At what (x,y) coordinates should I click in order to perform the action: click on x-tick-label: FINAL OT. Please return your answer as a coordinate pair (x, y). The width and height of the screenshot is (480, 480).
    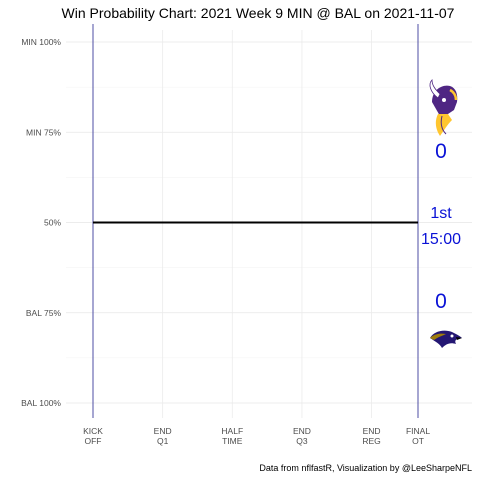
    Looking at the image, I should click on (418, 436).